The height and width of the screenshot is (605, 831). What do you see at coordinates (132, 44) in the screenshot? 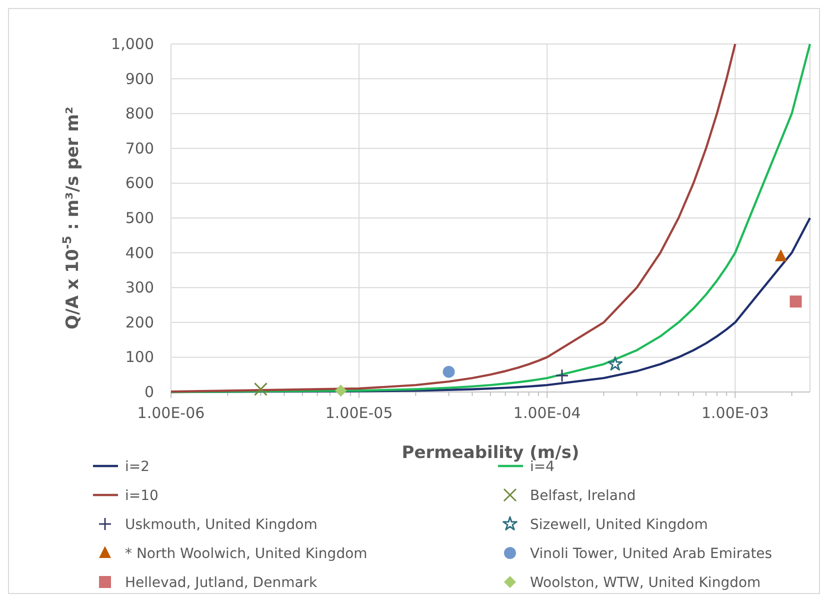
I see `y-tick-label: 1,000` at bounding box center [132, 44].